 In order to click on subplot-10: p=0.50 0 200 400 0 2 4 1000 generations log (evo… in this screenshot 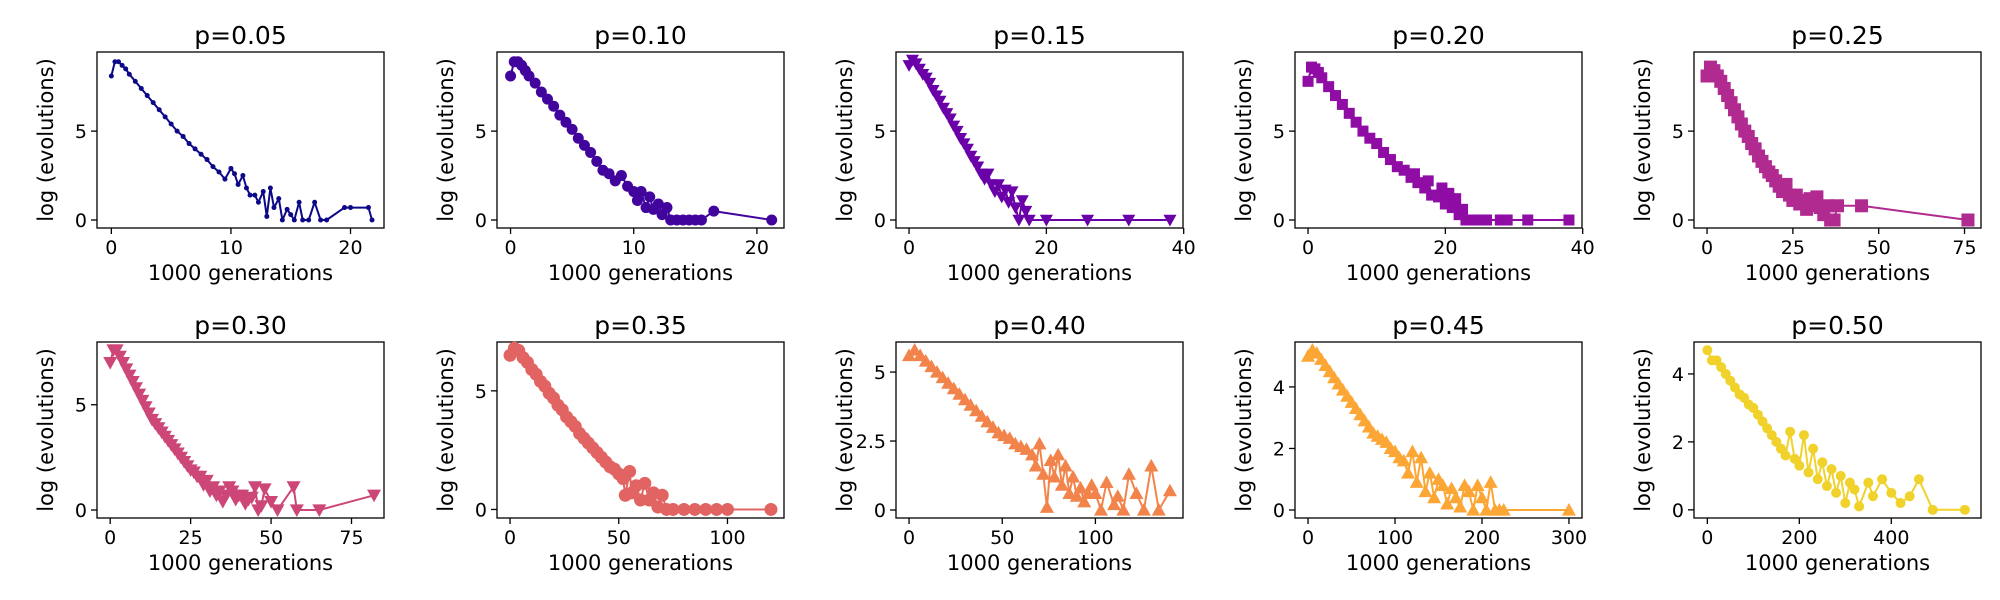, I will do `click(1806, 443)`.